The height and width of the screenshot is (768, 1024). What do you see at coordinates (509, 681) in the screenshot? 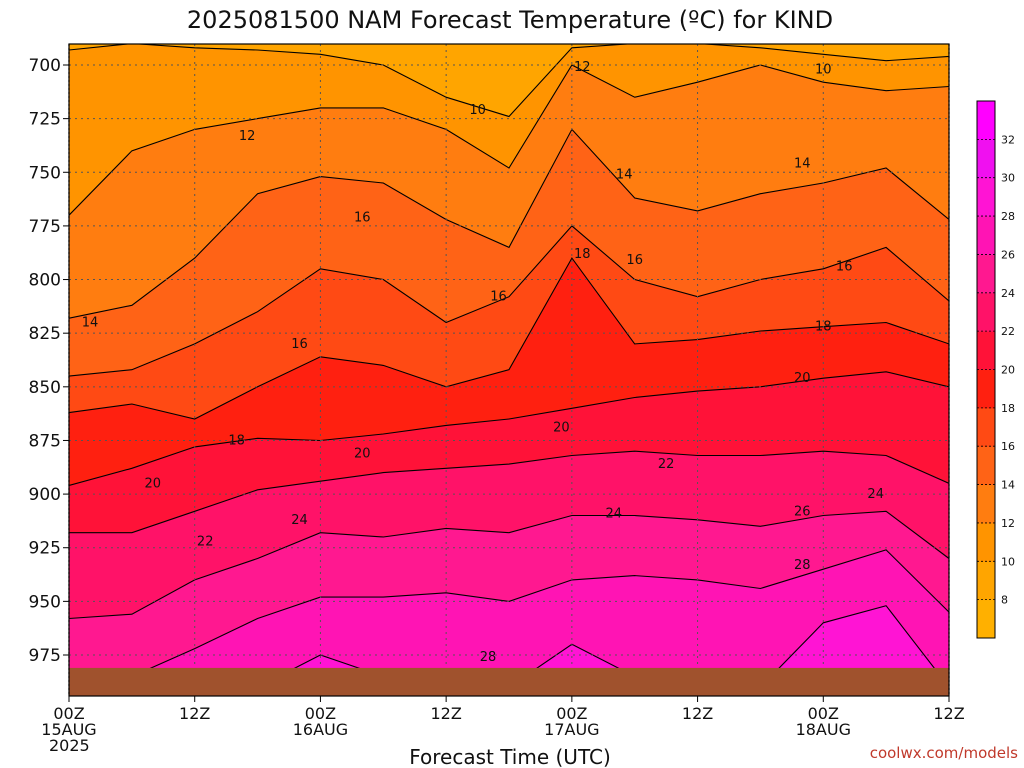
I see `ground-surface` at bounding box center [509, 681].